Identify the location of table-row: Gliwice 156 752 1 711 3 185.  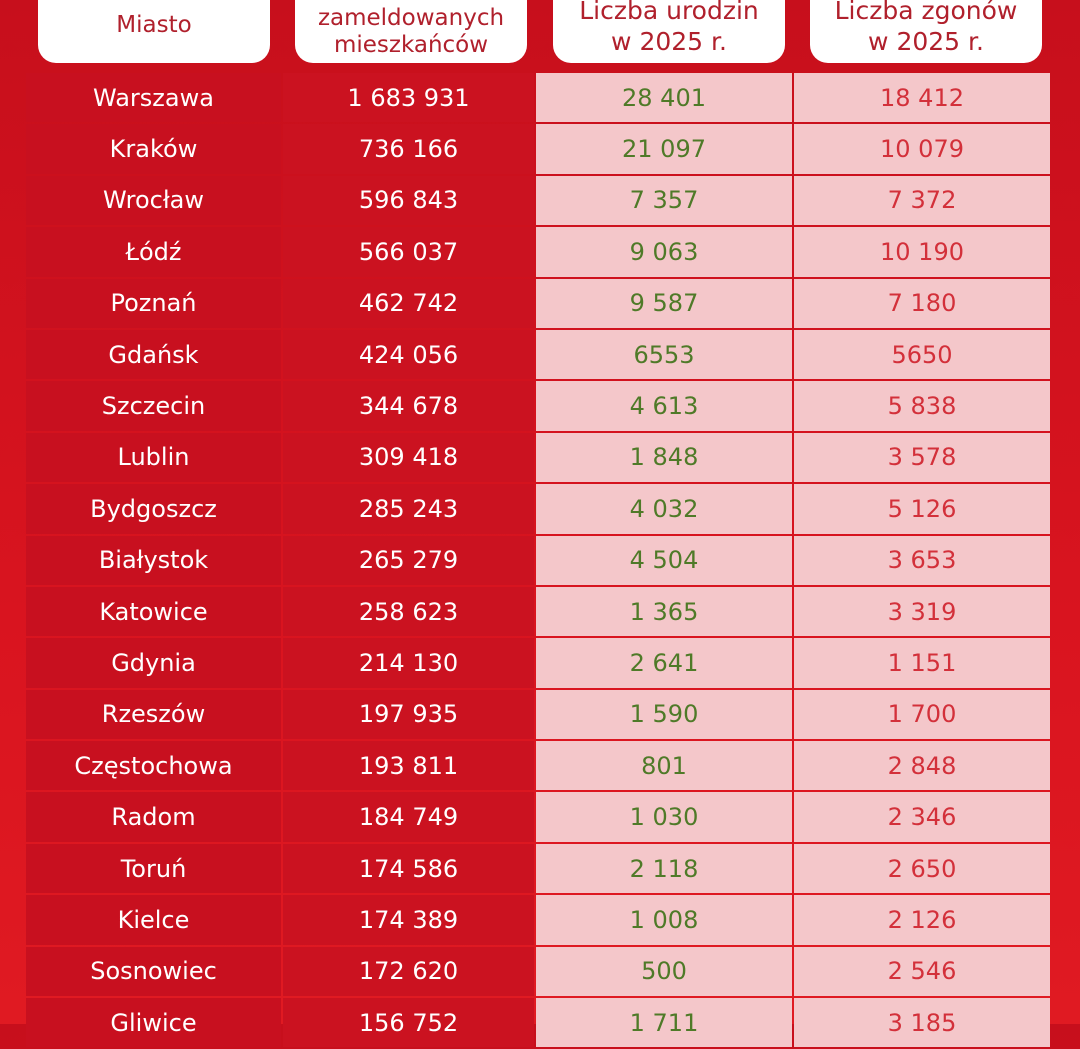
(540, 1023).